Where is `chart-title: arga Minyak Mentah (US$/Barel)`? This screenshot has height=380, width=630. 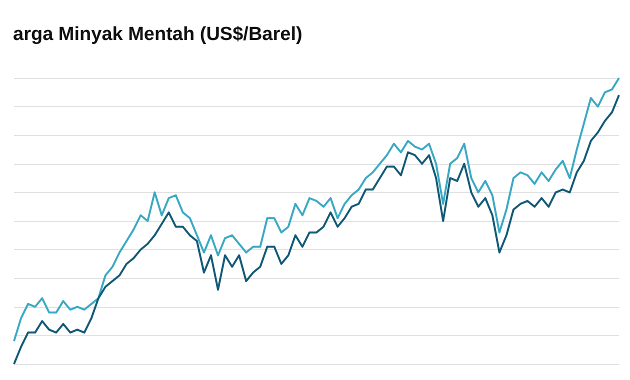 chart-title: arga Minyak Mentah (US$/Barel) is located at coordinates (157, 34).